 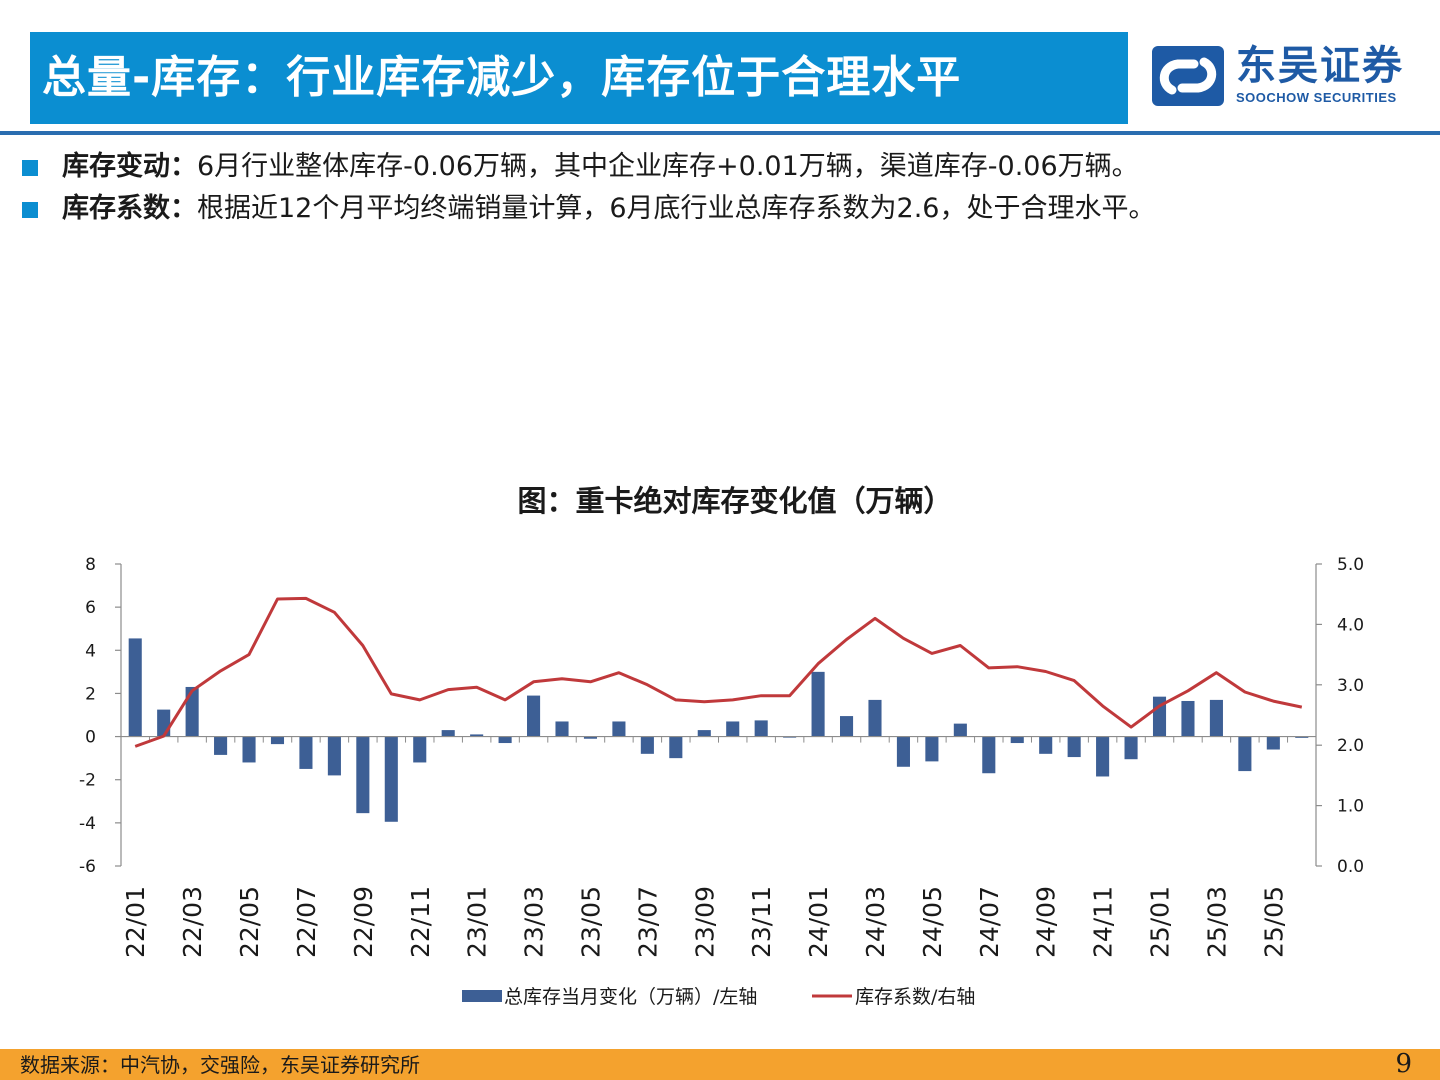 I want to click on bullet-label: 库存变动：, so click(x=129, y=166).